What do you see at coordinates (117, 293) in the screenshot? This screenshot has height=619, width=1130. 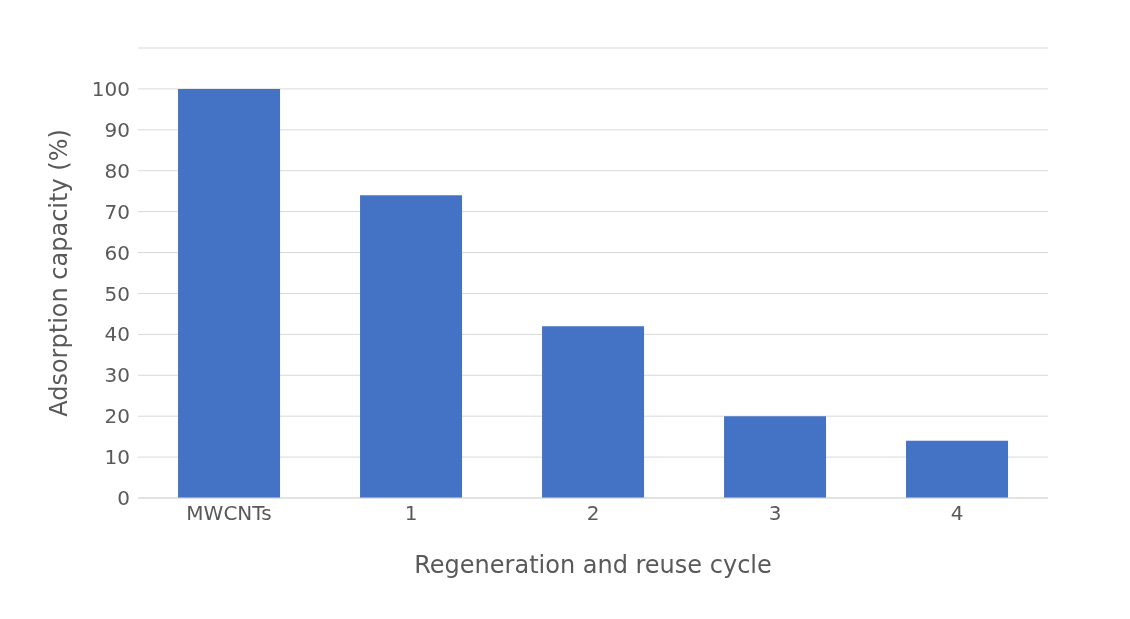 I see `y-tick-label: 50` at bounding box center [117, 293].